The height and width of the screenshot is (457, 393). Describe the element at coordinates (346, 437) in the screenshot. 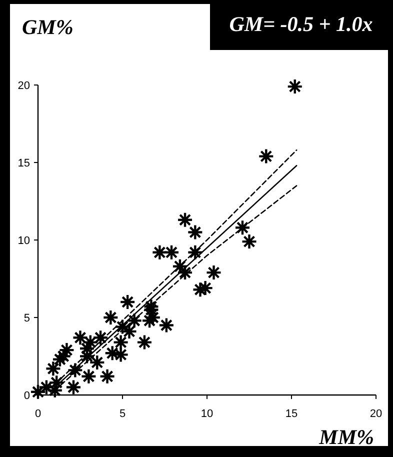

I see `x-axis-title: MM%` at that location.